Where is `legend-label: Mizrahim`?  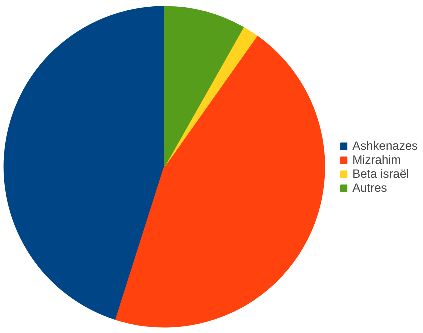 legend-label: Mizrahim is located at coordinates (377, 159).